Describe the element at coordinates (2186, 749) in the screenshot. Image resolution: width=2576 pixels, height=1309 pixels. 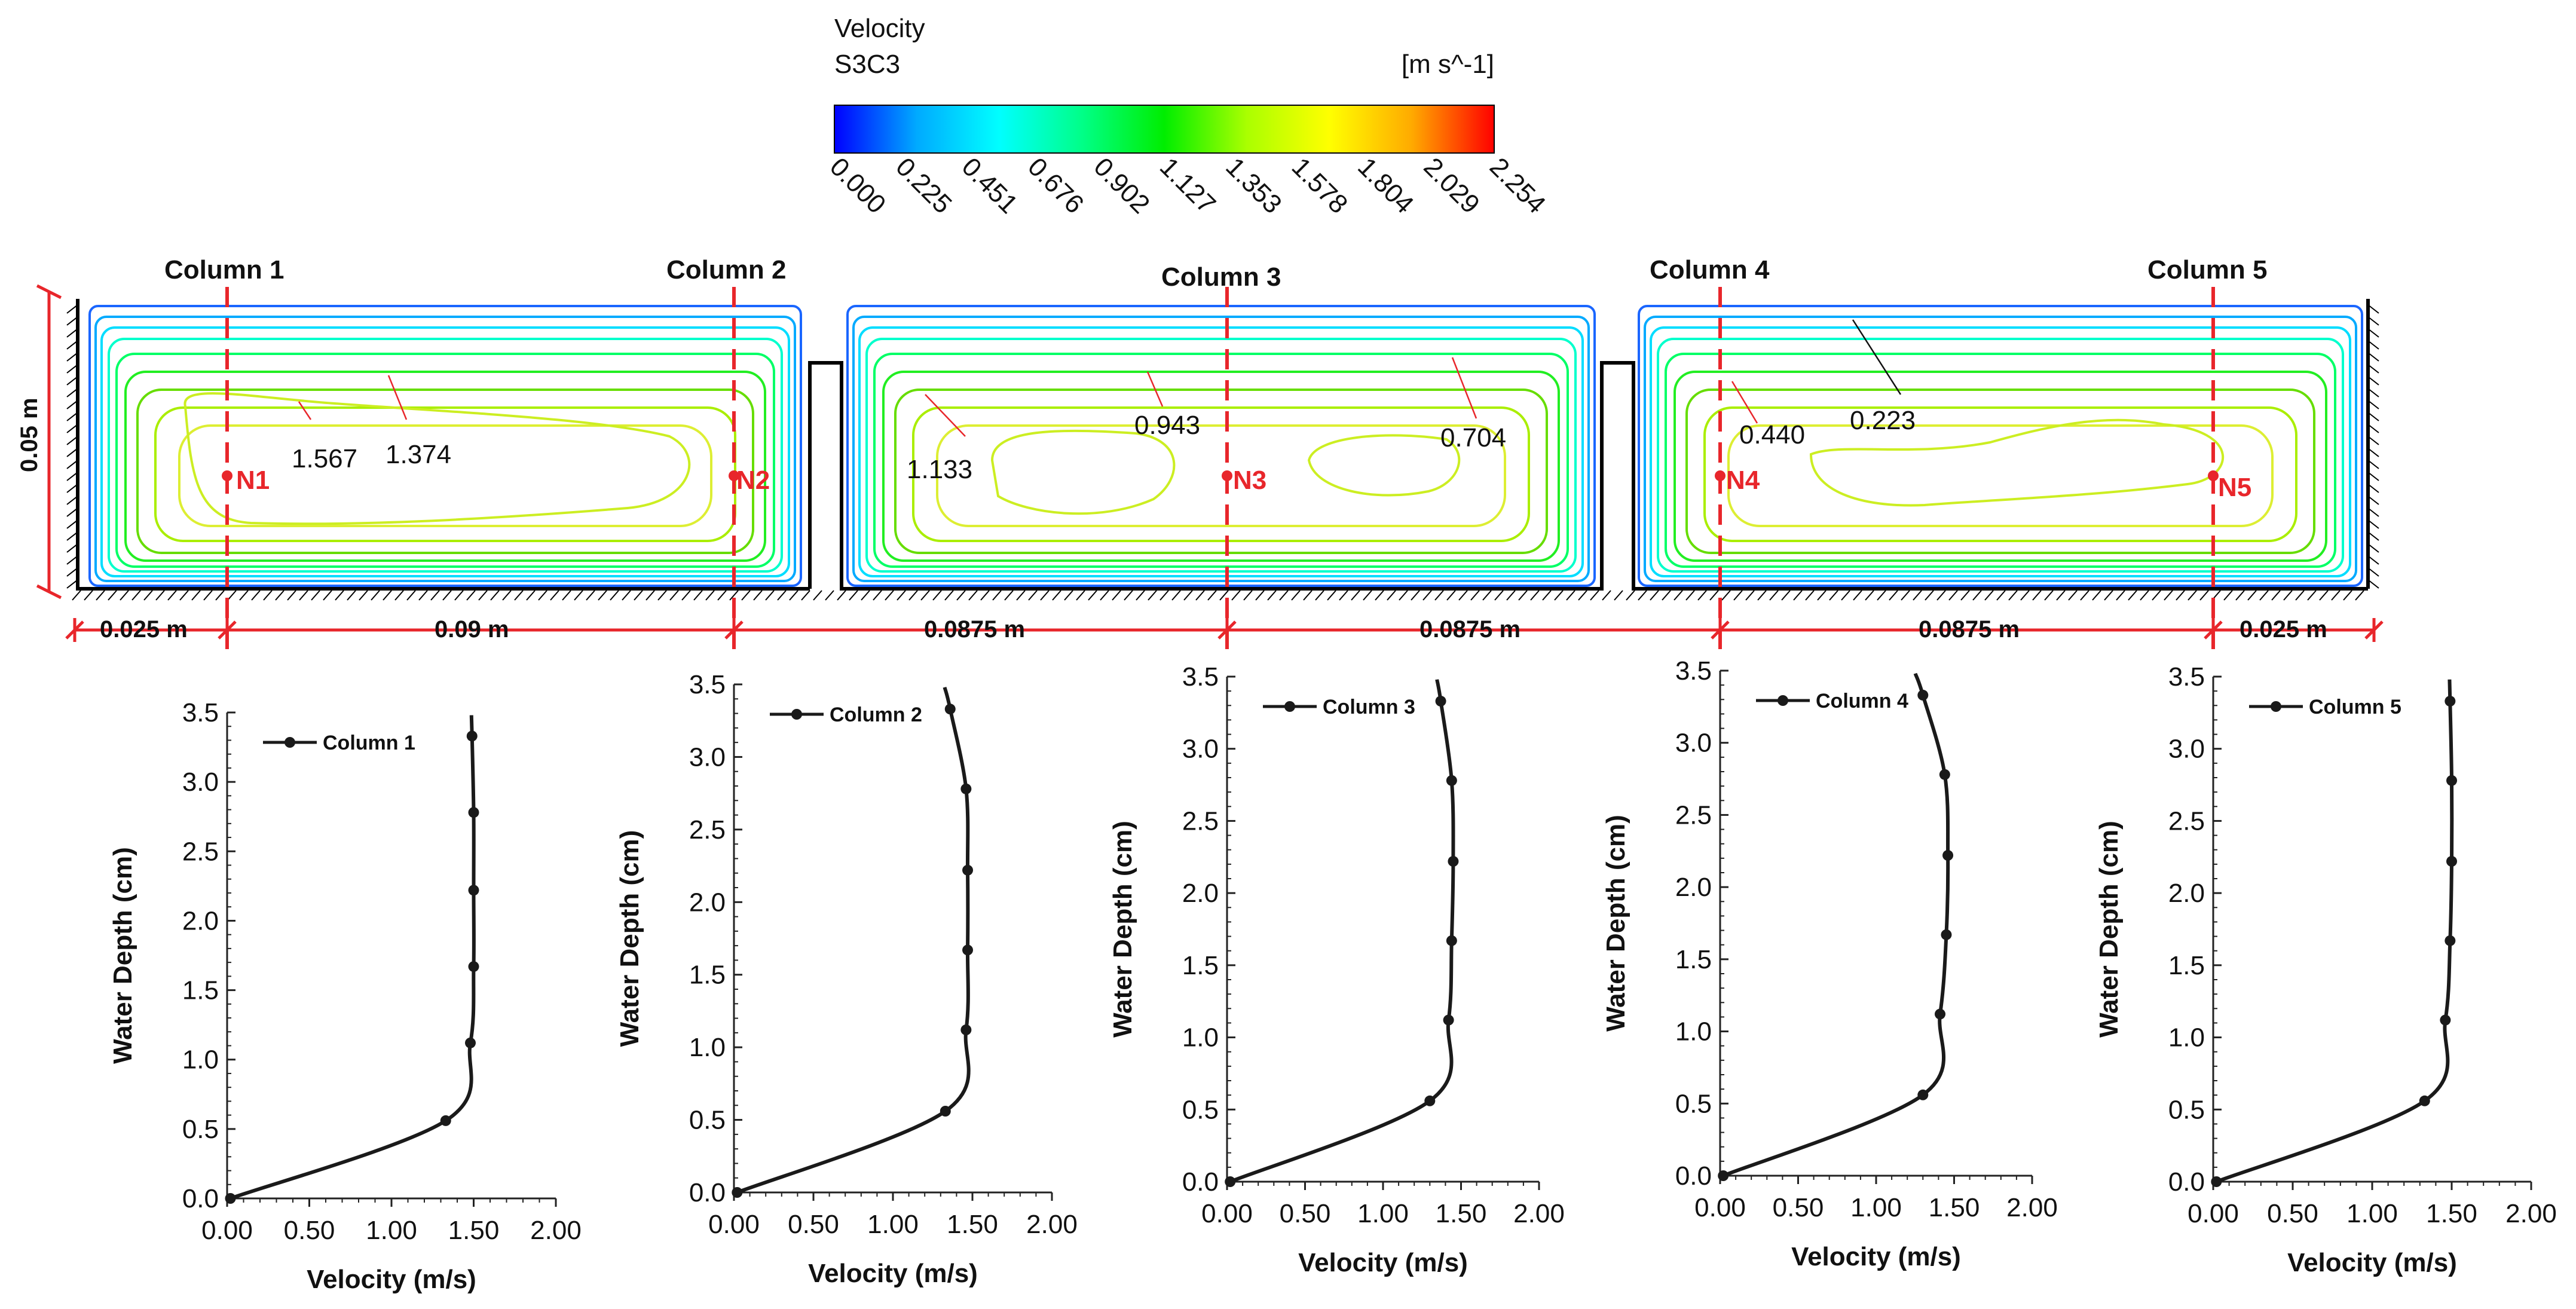
I see `y-tick-label: 3.0` at that location.